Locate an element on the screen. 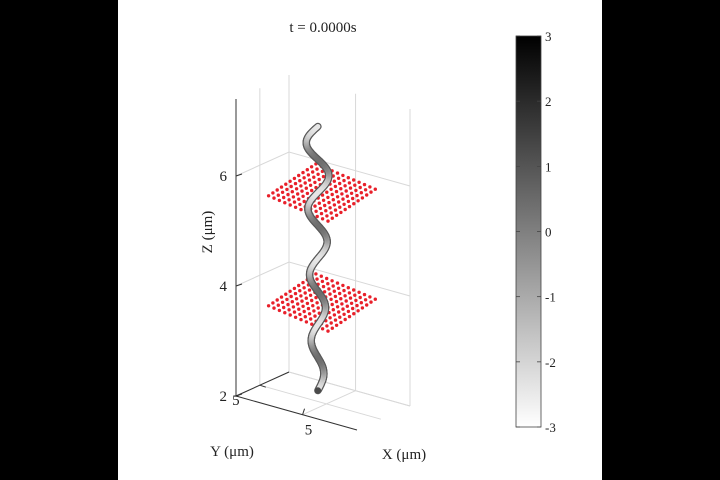 Image resolution: width=720 pixels, height=480 pixels. colorbar-tick-label: 3 is located at coordinates (548, 36).